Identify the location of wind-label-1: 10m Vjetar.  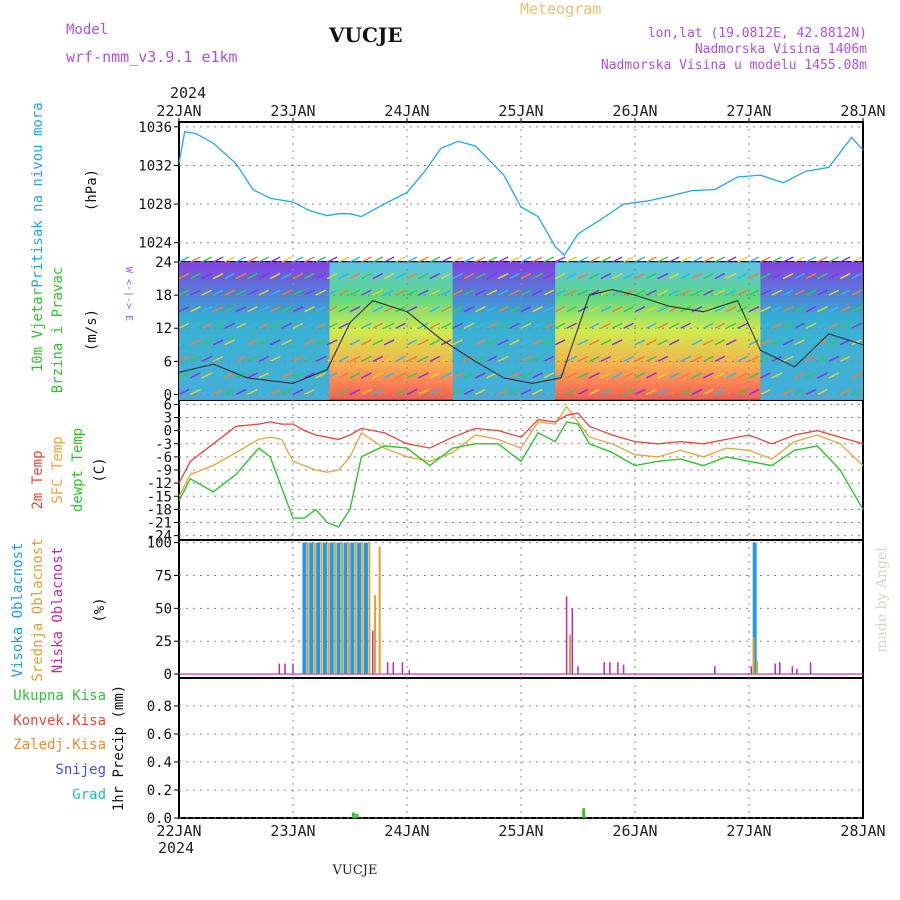
(38, 330).